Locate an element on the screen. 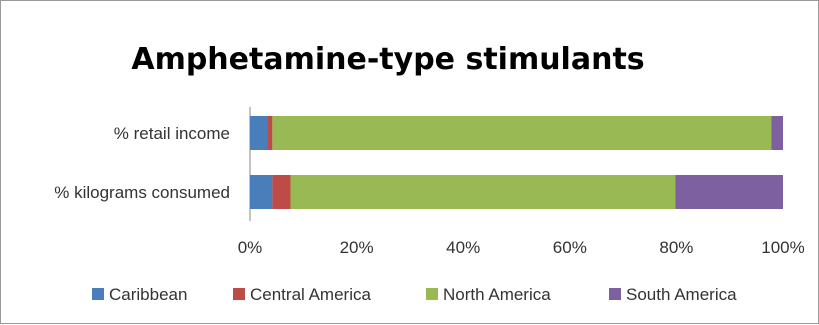 The width and height of the screenshot is (819, 325). bar-segment-north-america-kilograms-consumed is located at coordinates (483, 192).